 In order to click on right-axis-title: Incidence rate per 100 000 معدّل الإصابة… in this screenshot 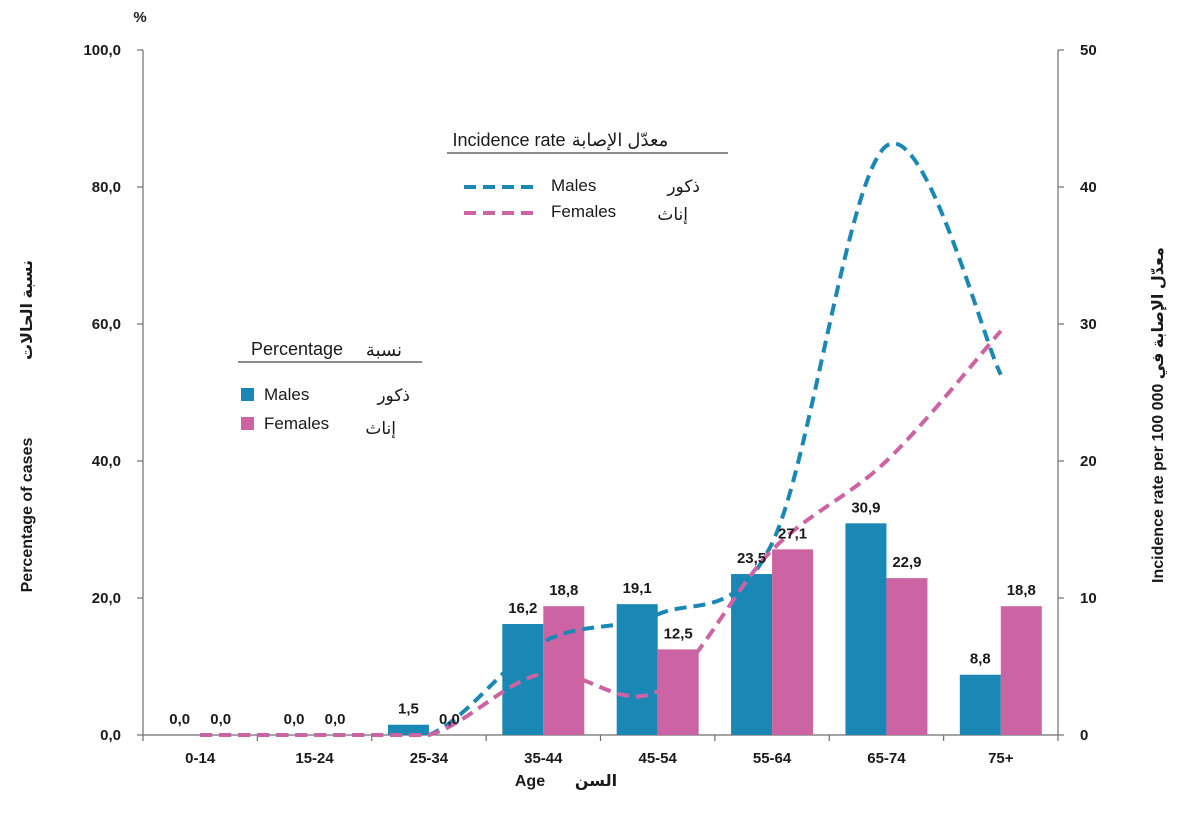, I will do `click(1159, 415)`.